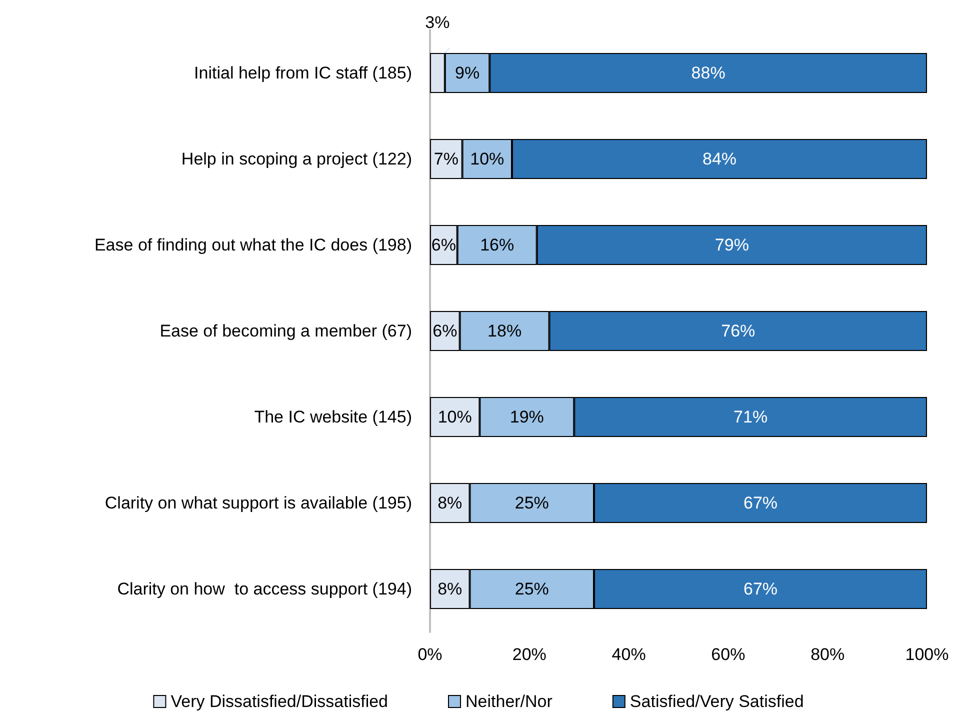 The width and height of the screenshot is (957, 717). What do you see at coordinates (751, 417) in the screenshot?
I see `data-label: 71%` at bounding box center [751, 417].